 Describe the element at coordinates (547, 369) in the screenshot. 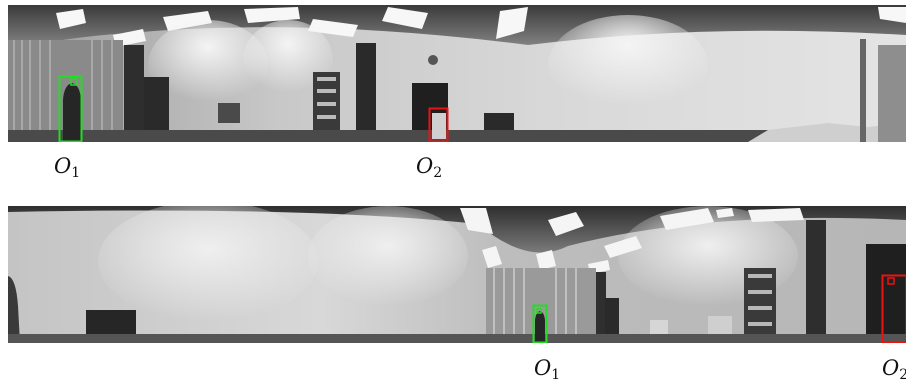

I see `bottom-label-o1: O1` at that location.